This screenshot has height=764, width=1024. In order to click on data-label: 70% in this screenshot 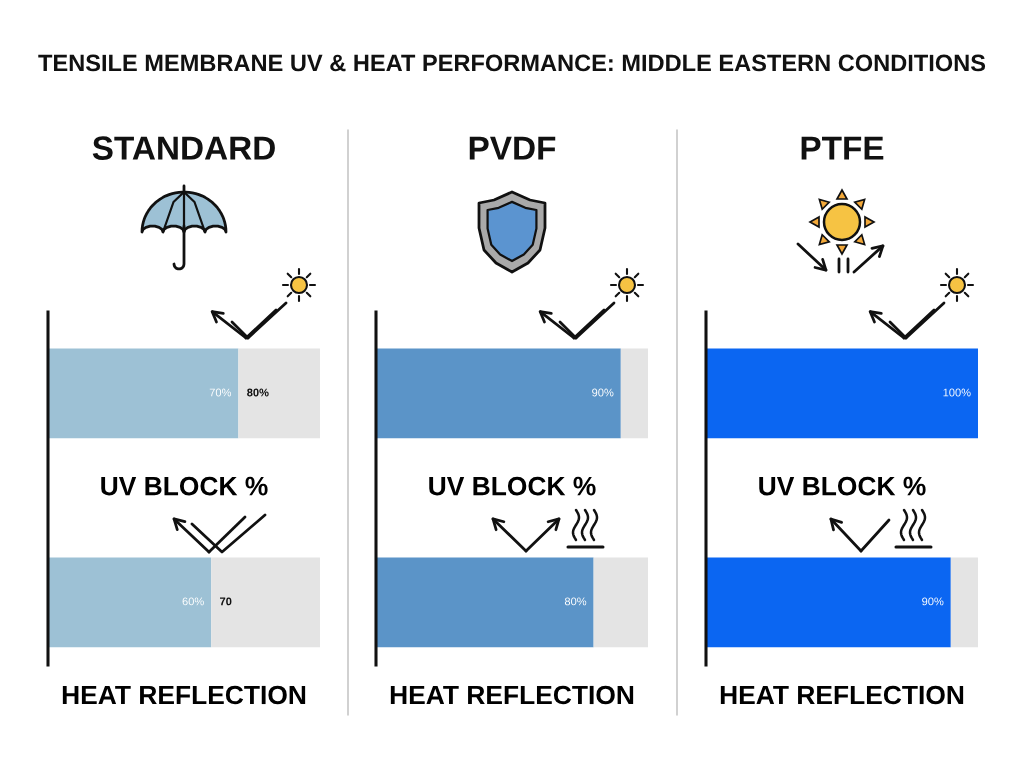, I will do `click(220, 392)`.